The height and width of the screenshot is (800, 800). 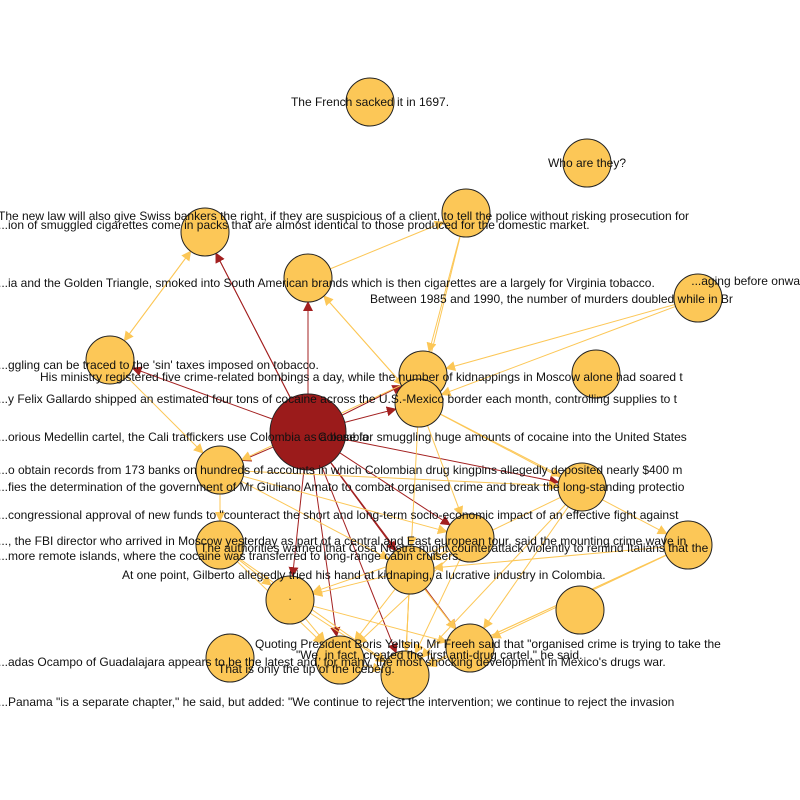 I want to click on edge-center-n19, so click(x=296, y=523).